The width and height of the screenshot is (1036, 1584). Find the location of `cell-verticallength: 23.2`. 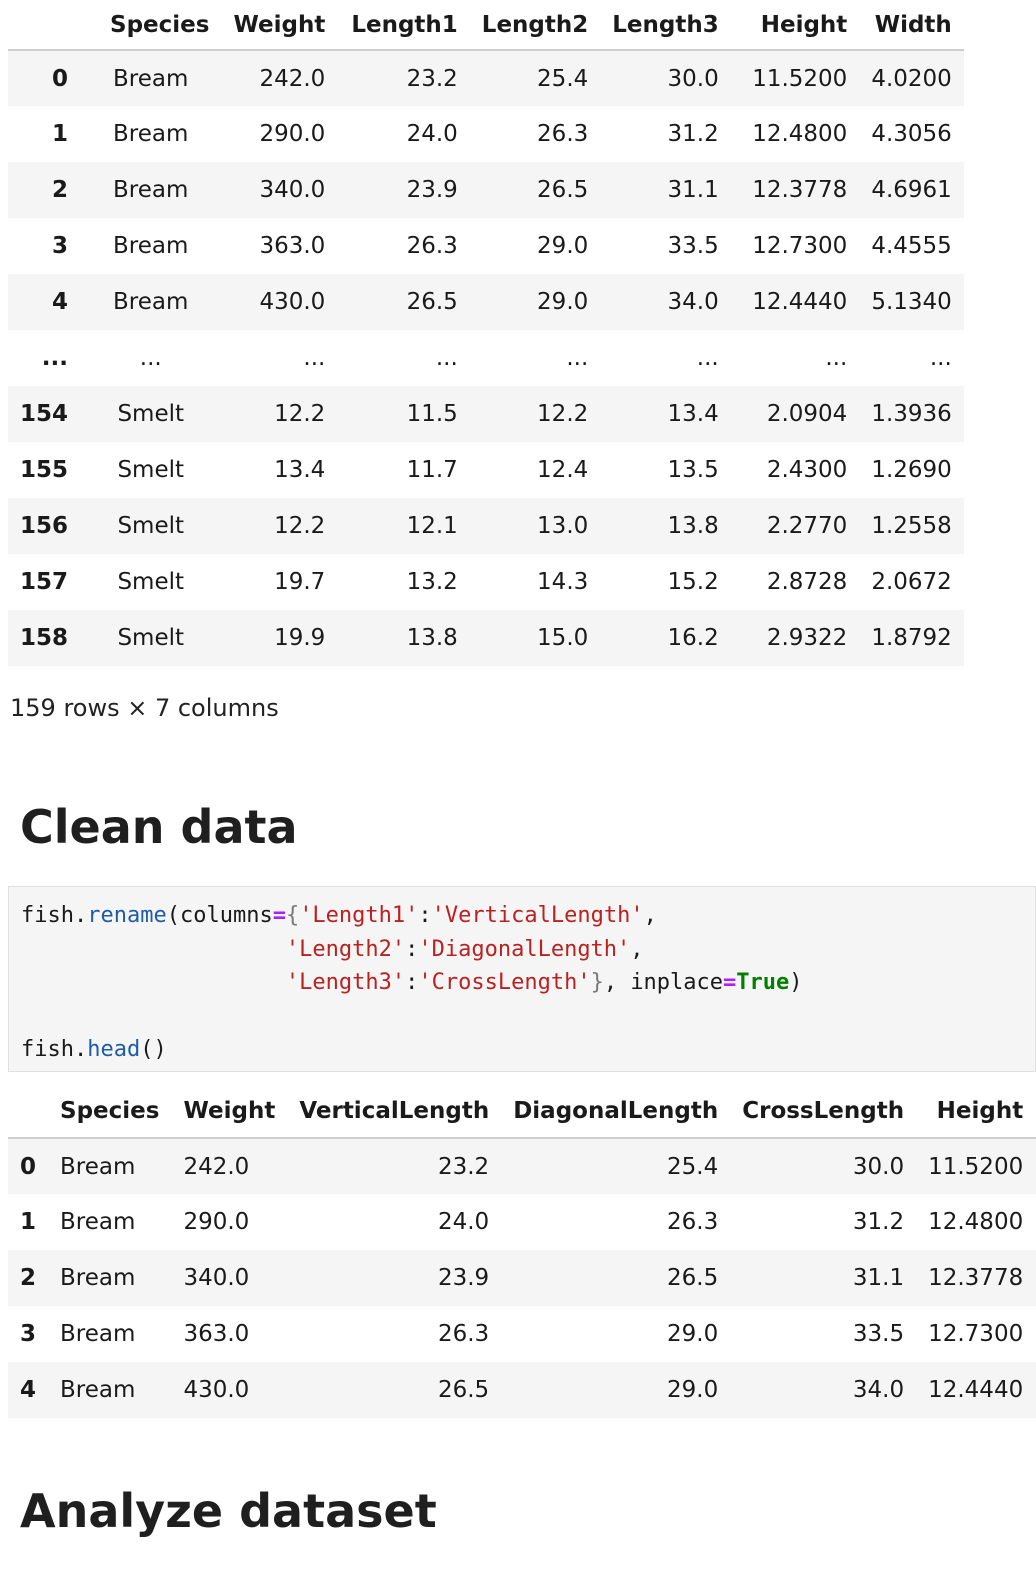

cell-verticallength: 23.2 is located at coordinates (463, 1166).